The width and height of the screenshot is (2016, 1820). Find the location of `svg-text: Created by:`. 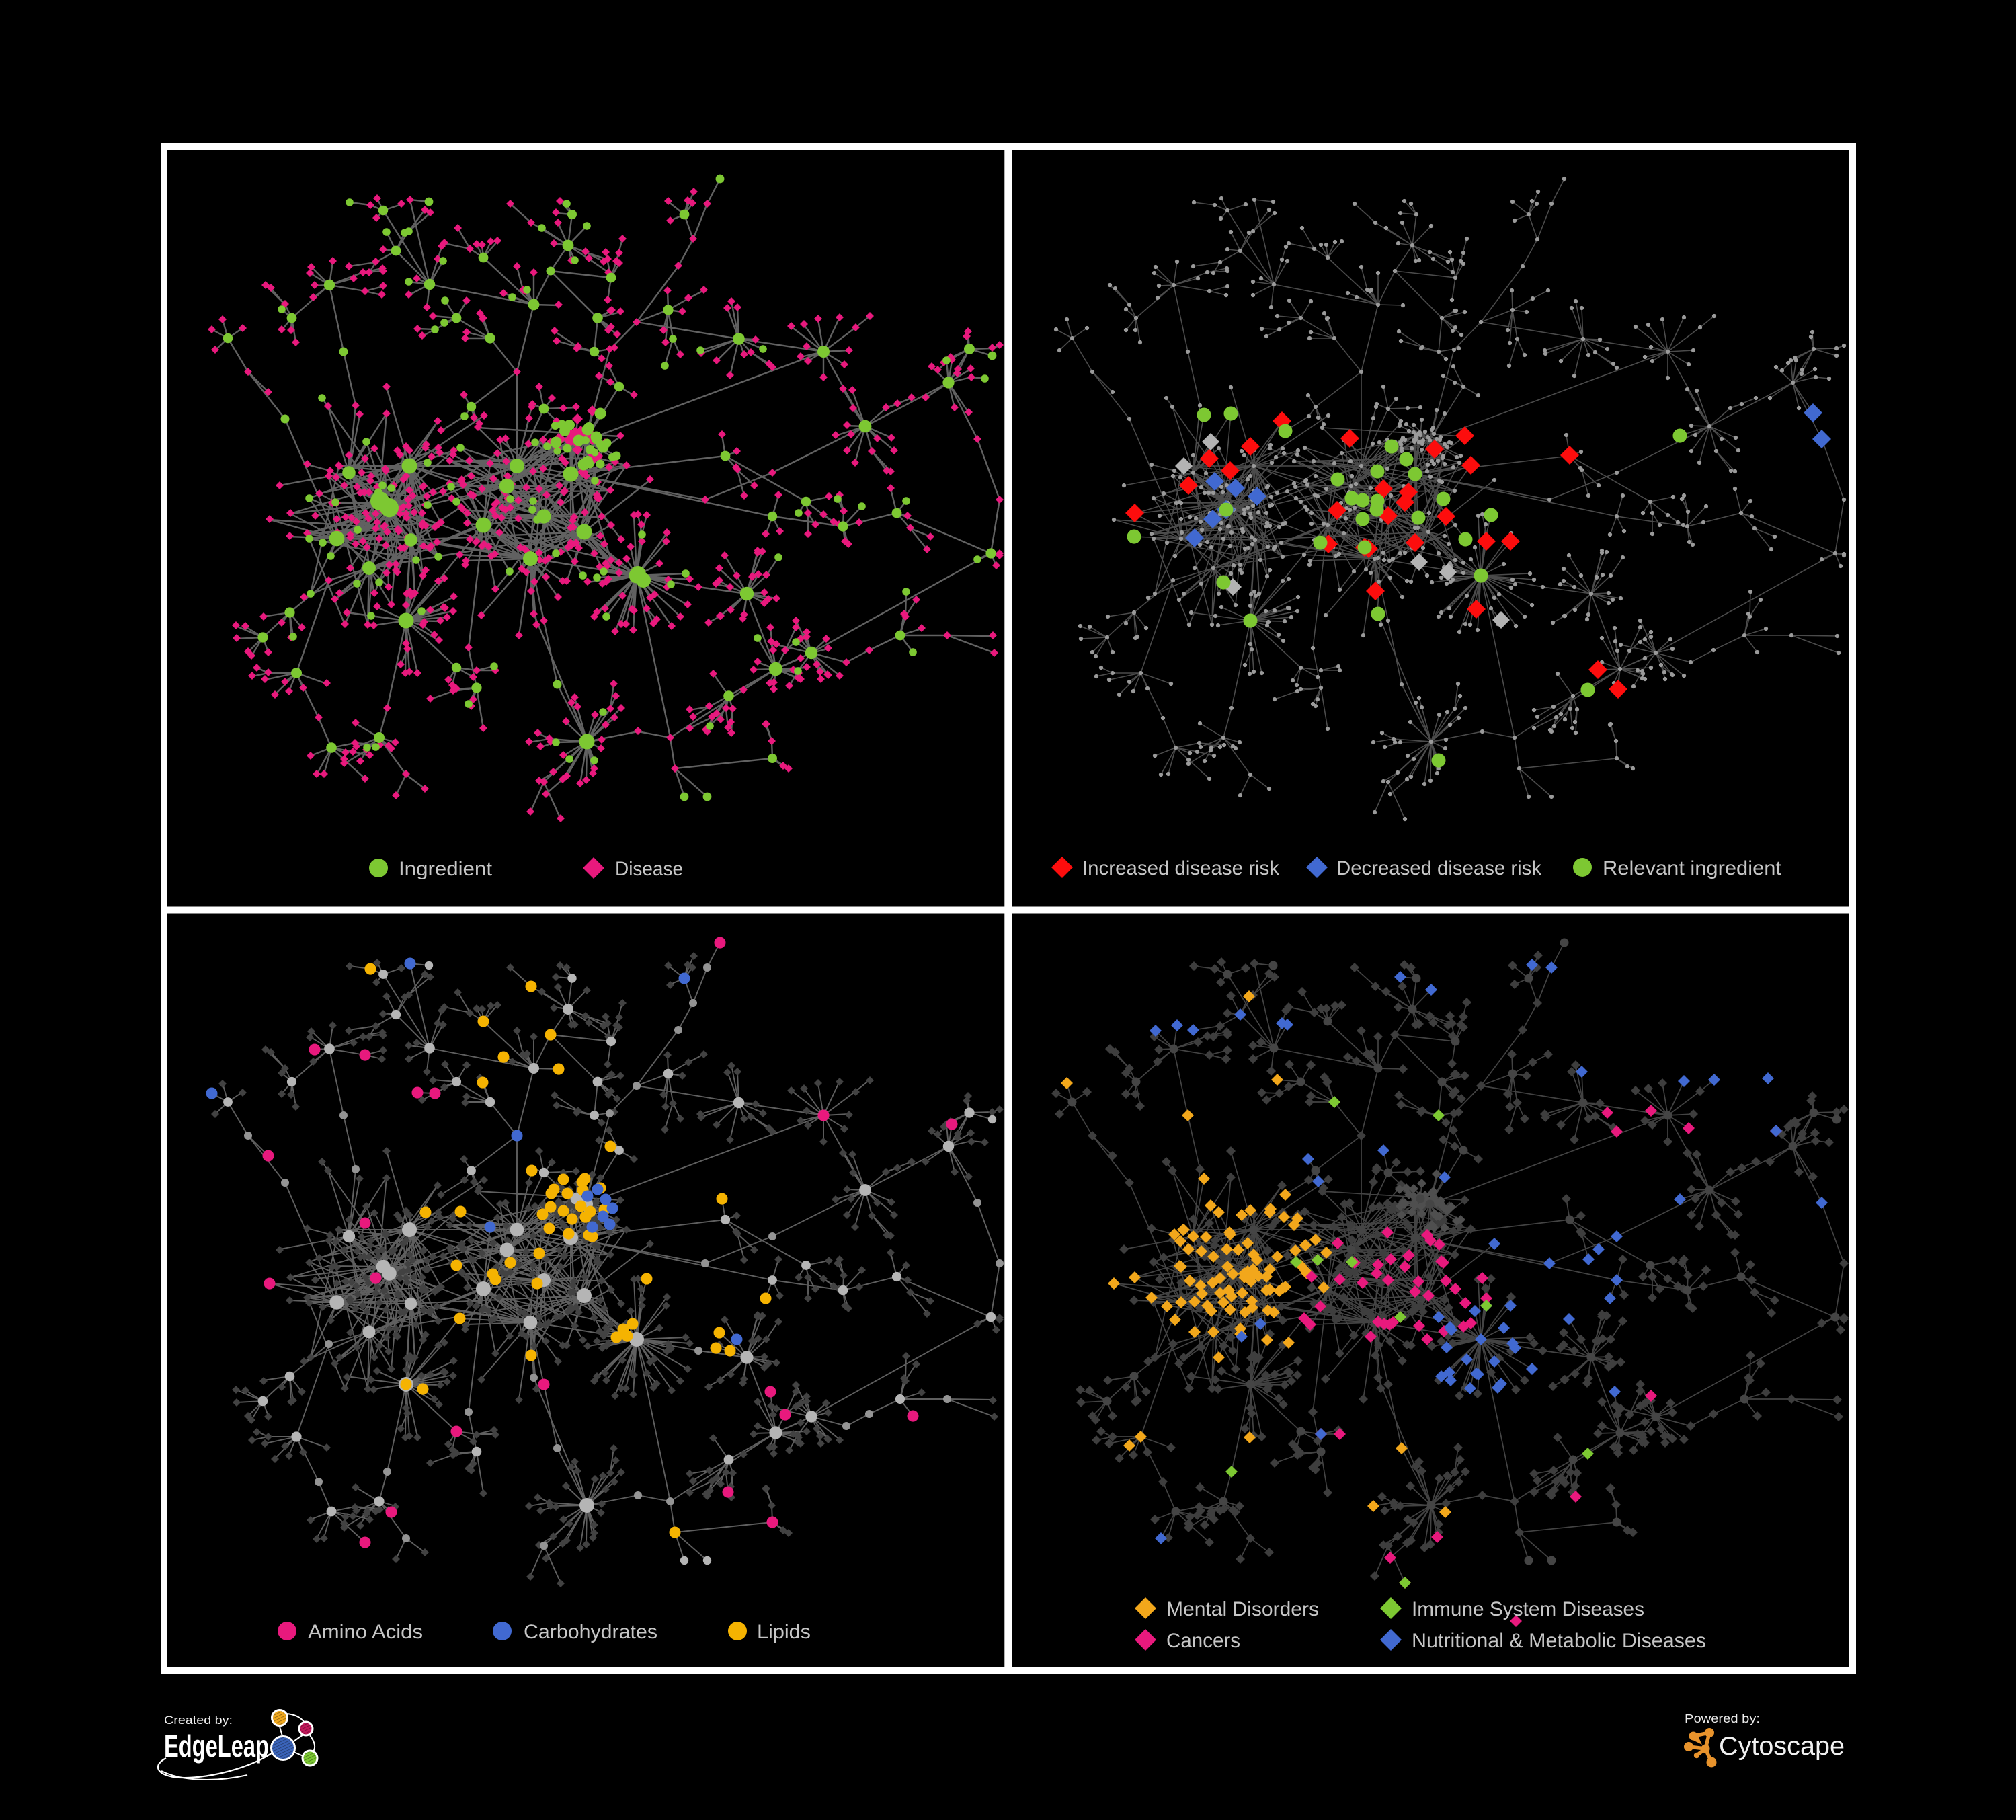

svg-text: Created by: is located at coordinates (198, 1720).